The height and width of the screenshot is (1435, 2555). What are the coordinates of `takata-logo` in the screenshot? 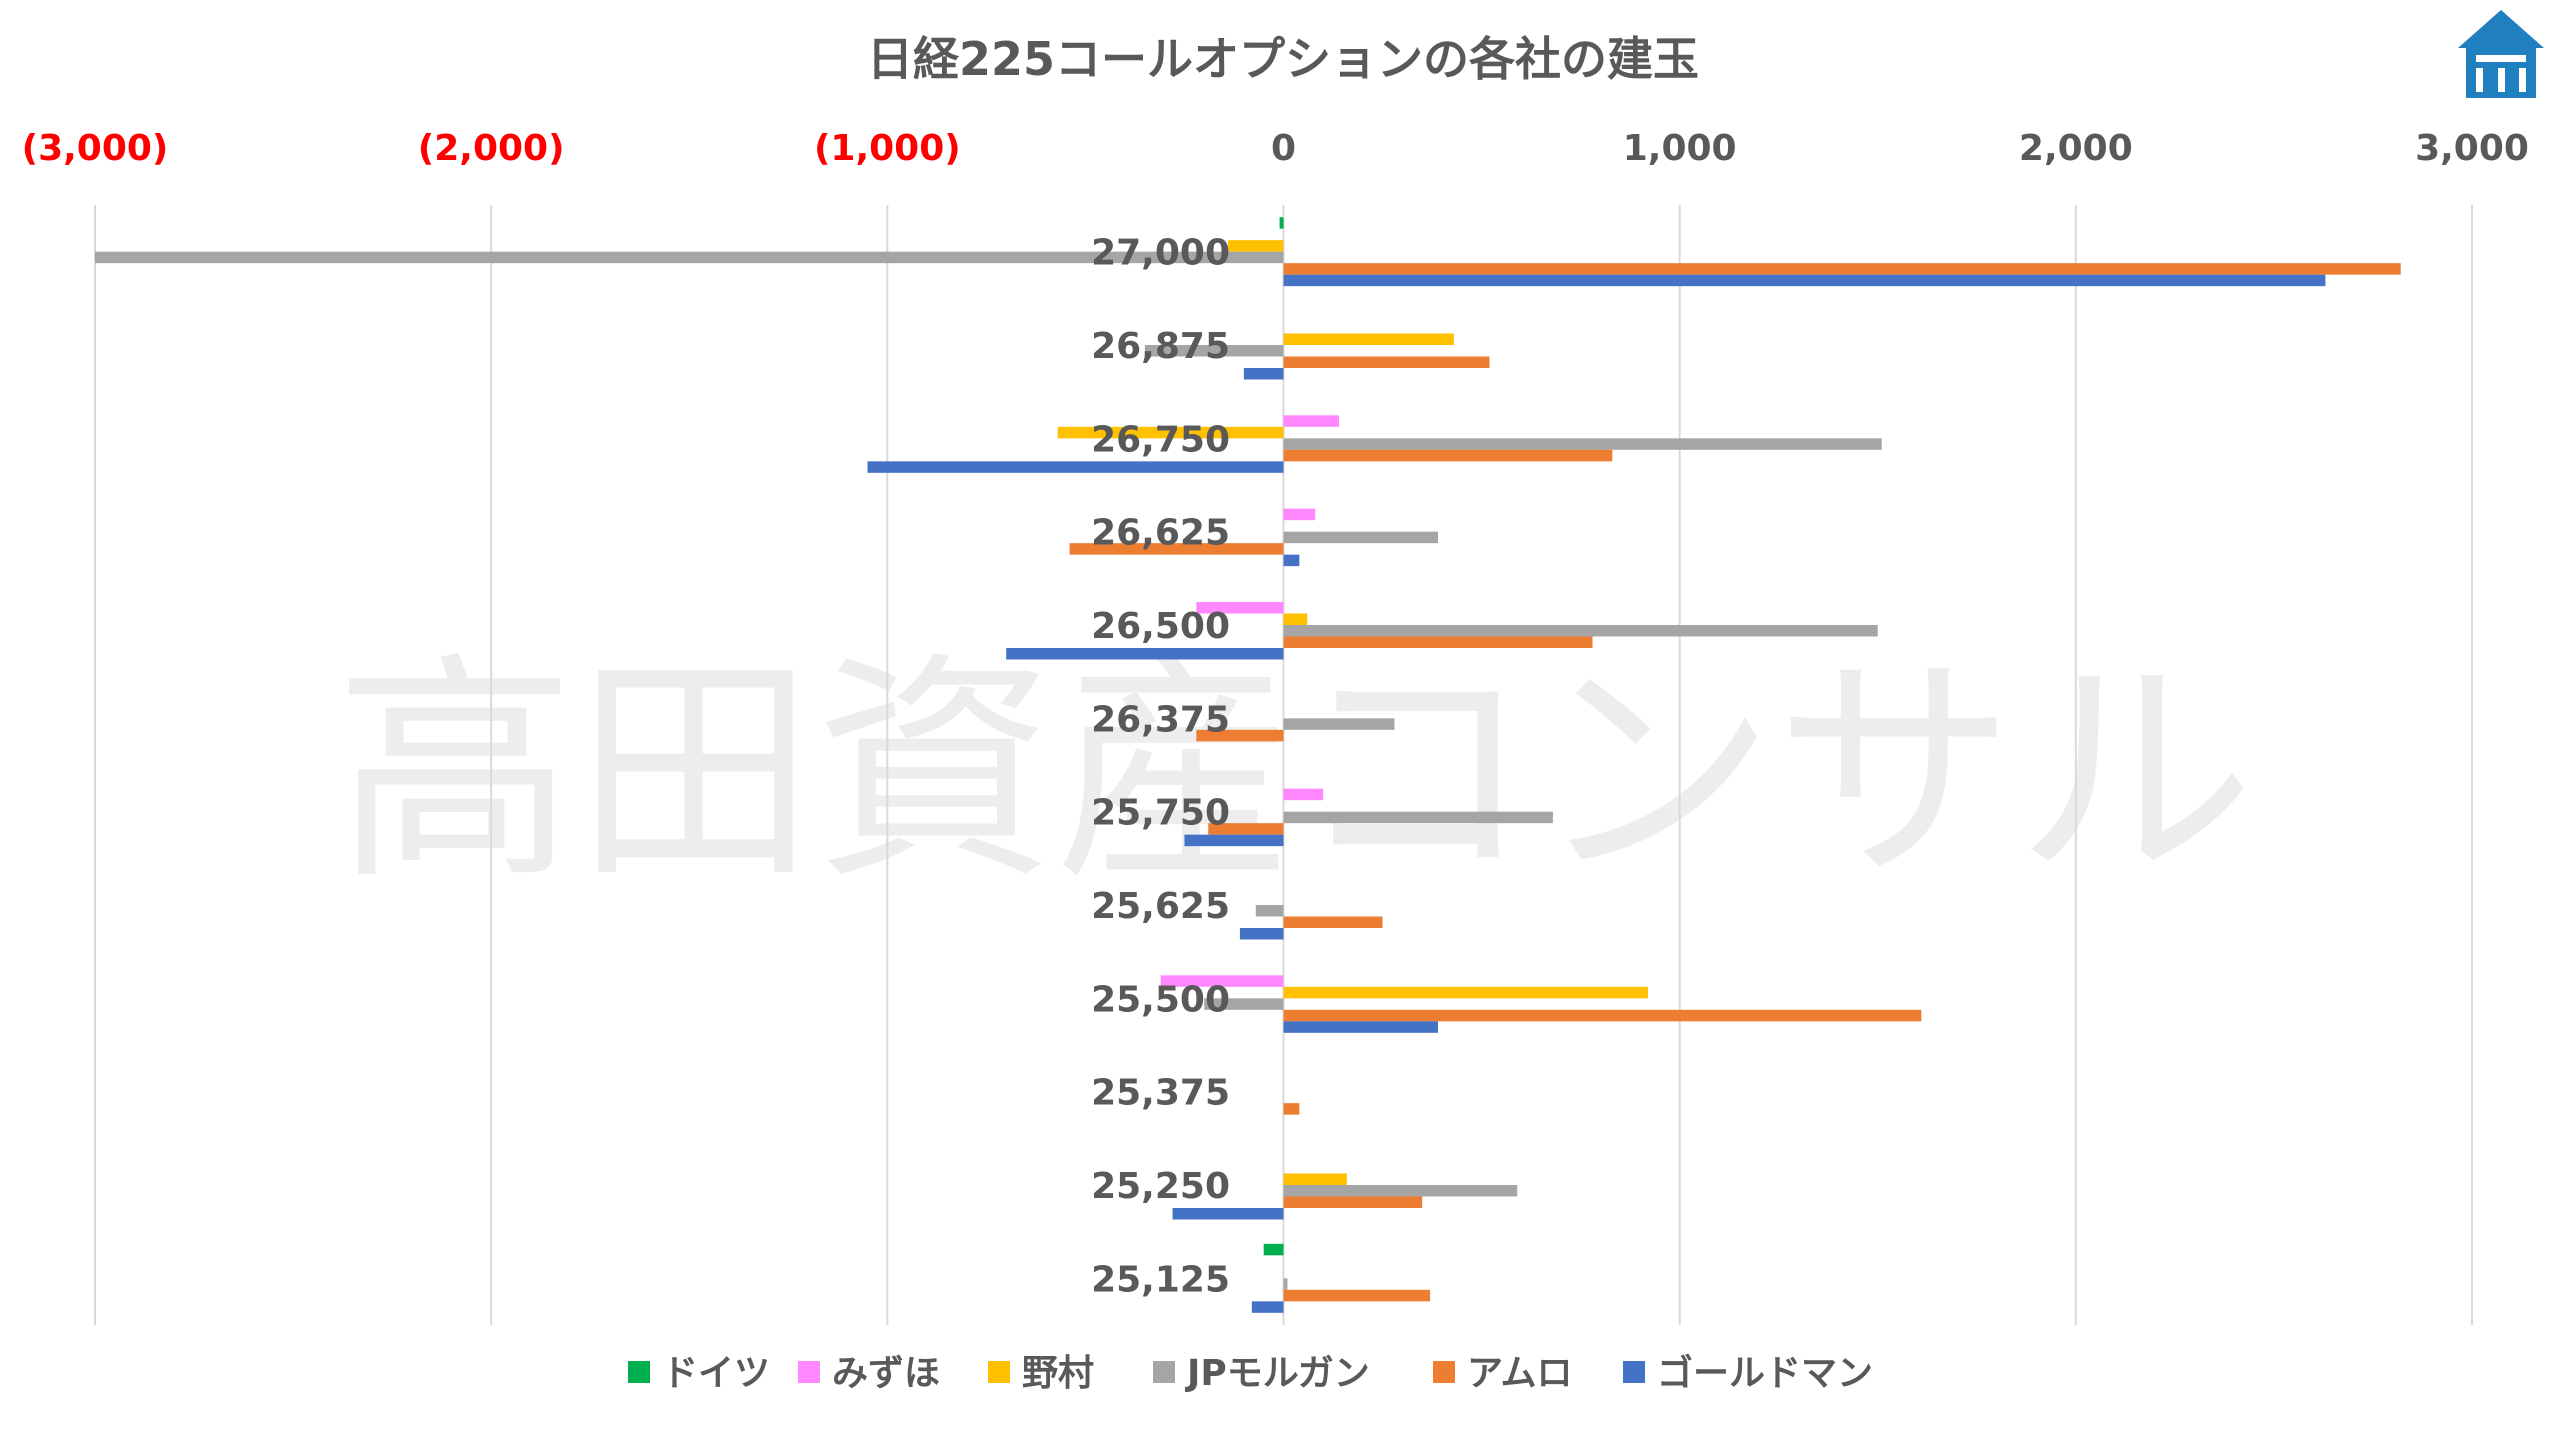 It's located at (2501, 54).